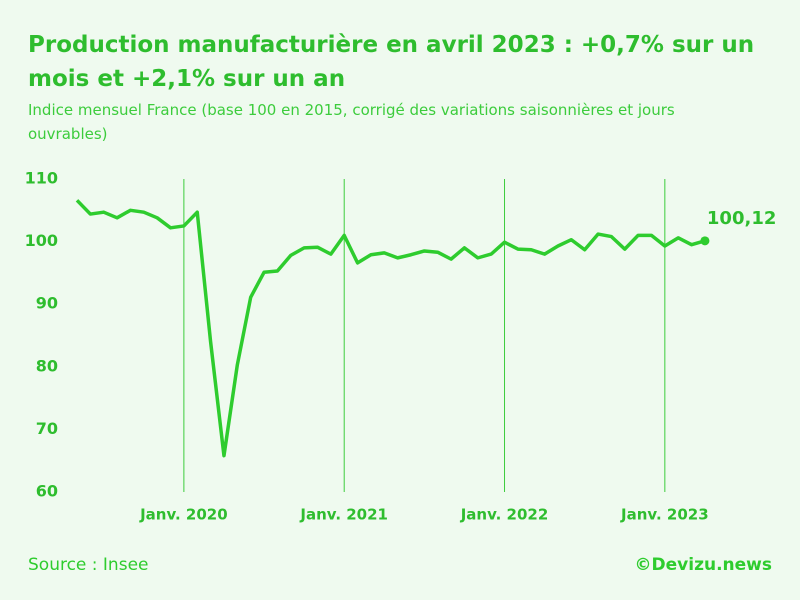 Image resolution: width=800 pixels, height=600 pixels. I want to click on y-tick-label: 70, so click(47, 428).